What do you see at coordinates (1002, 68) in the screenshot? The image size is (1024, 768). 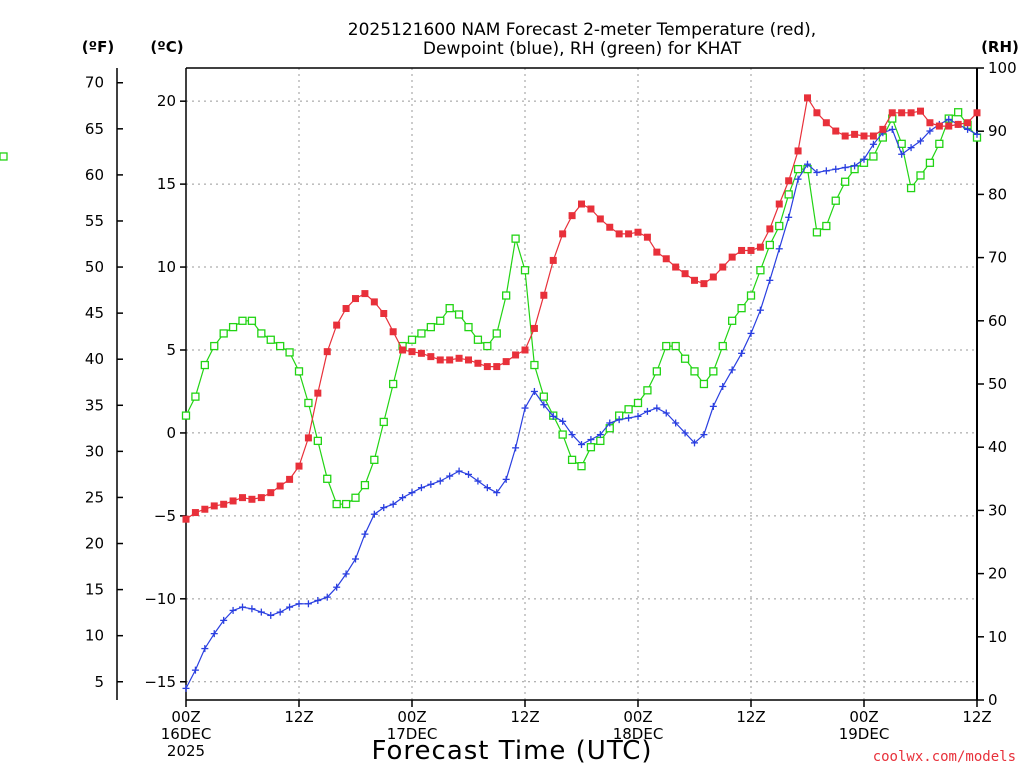 I see `rh-tick-label: 100` at bounding box center [1002, 68].